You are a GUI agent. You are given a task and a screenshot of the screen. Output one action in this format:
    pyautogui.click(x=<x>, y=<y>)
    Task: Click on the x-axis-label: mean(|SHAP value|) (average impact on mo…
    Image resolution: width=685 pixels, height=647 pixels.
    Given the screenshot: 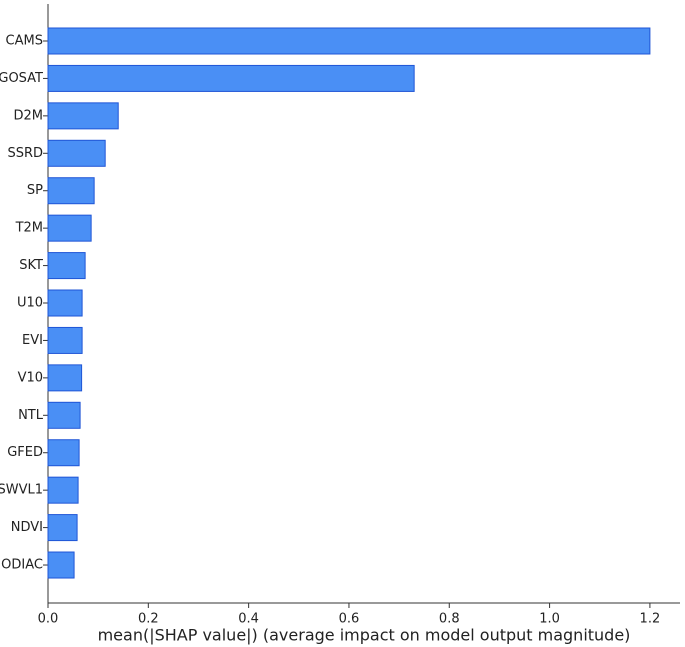 What is the action you would take?
    pyautogui.click(x=364, y=635)
    